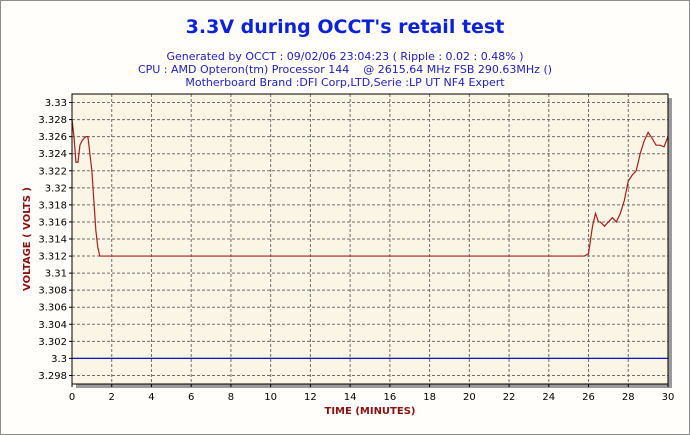 The height and width of the screenshot is (435, 690). What do you see at coordinates (52, 291) in the screenshot?
I see `y-tick-label: 3.308` at bounding box center [52, 291].